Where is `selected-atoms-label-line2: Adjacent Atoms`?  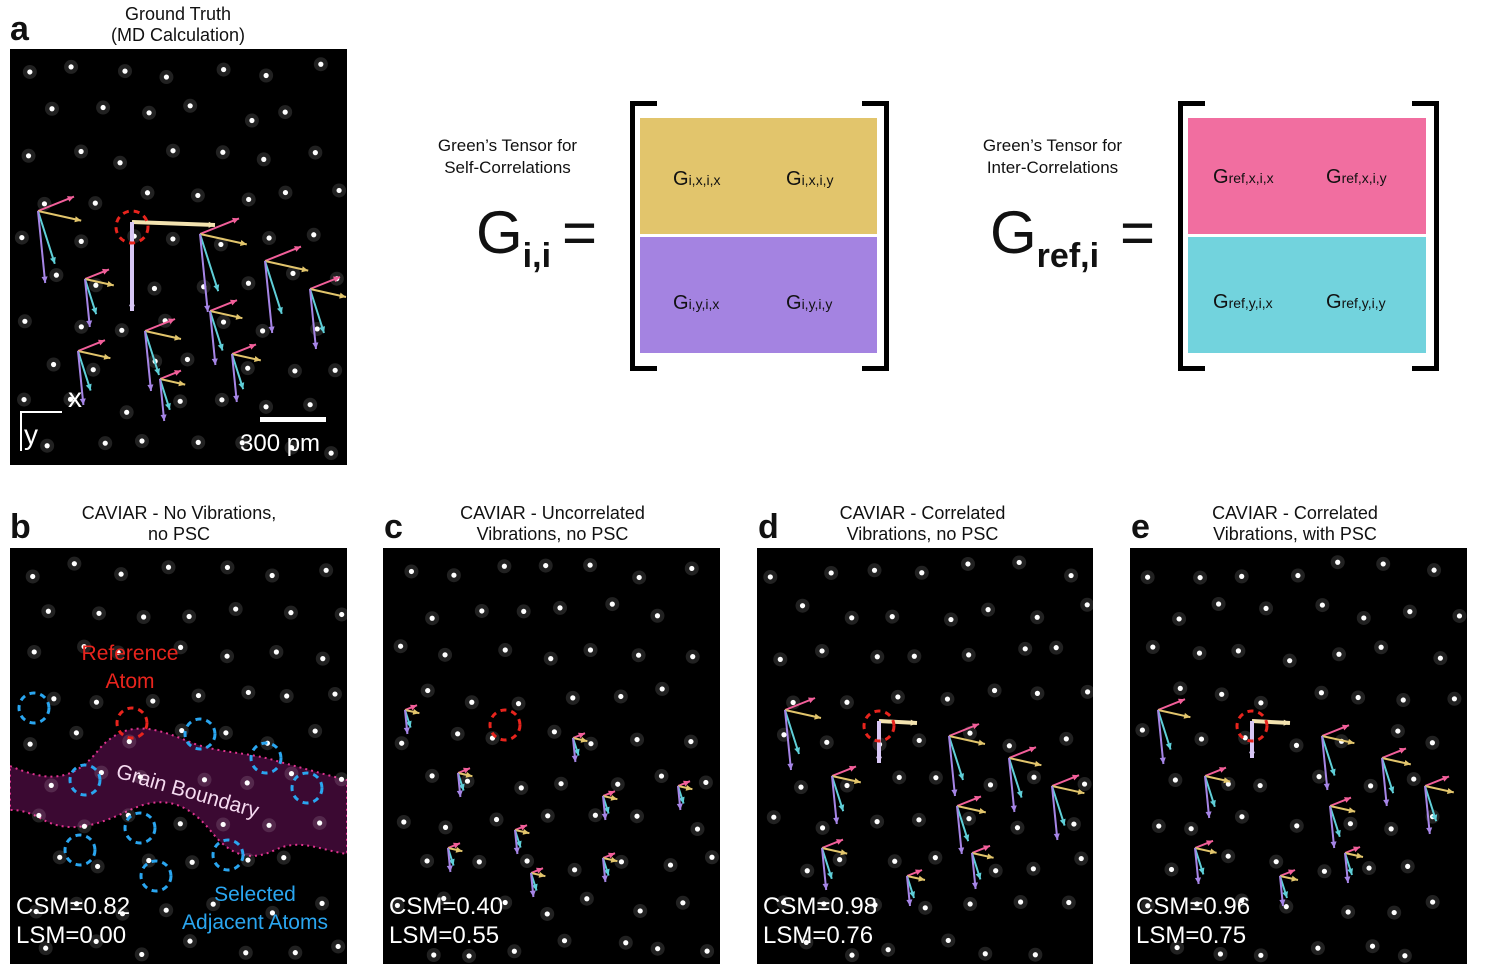
selected-atoms-label-line2: Adjacent Atoms is located at coordinates (255, 922).